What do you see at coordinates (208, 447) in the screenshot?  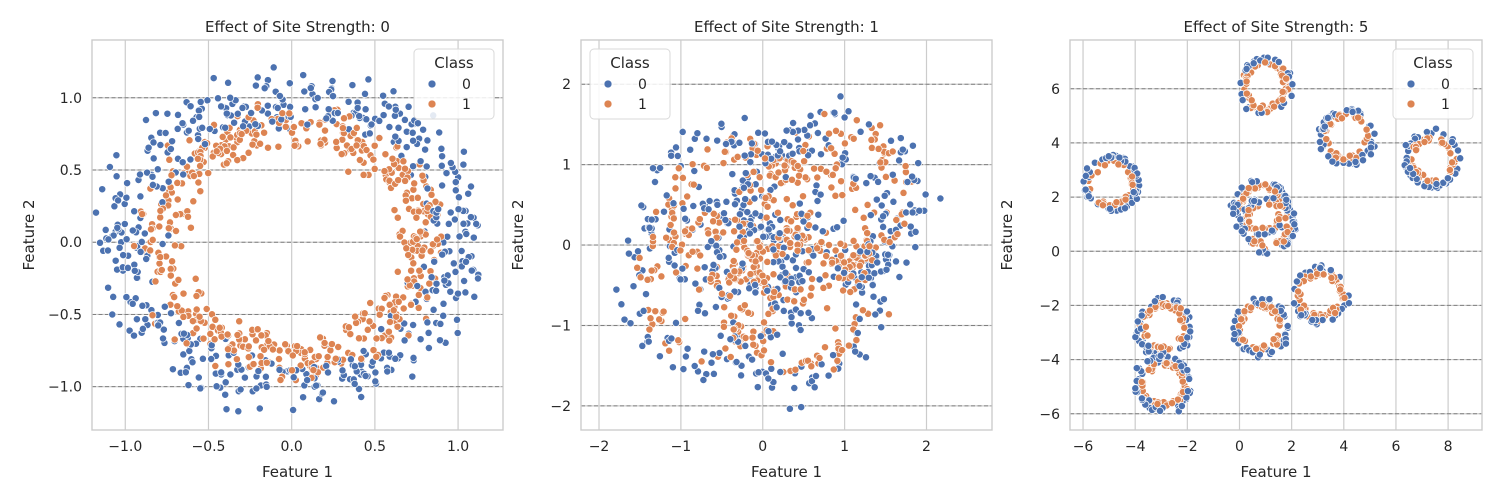 I see `x-tick-label: −0.5` at bounding box center [208, 447].